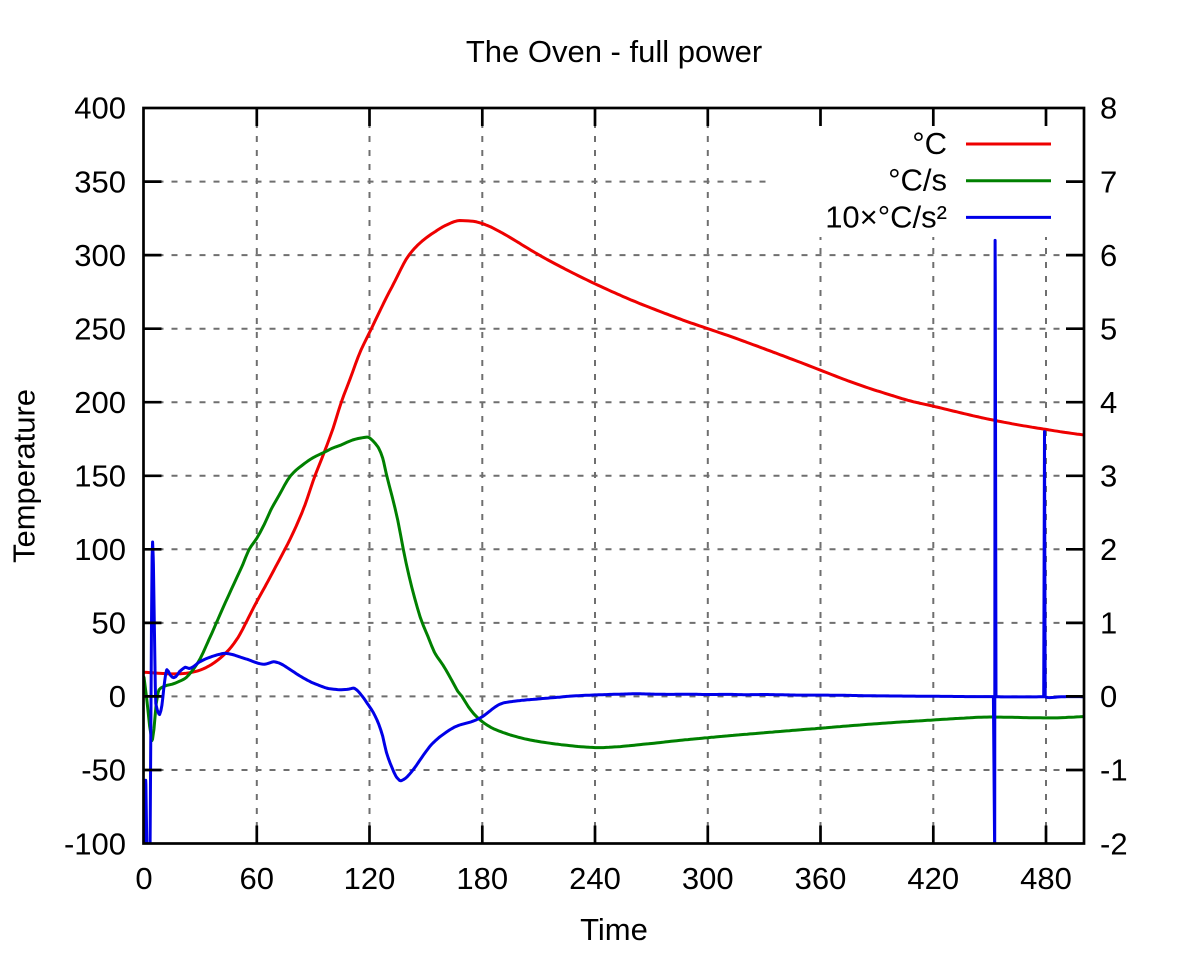 The image size is (1200, 960). Describe the element at coordinates (595, 878) in the screenshot. I see `svg-text: 240` at that location.